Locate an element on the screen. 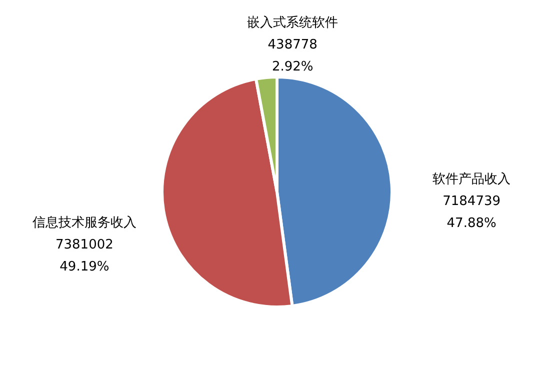 Image resolution: width=556 pixels, height=386 pixels. data-label: 7184739 47.88% is located at coordinates (471, 213).